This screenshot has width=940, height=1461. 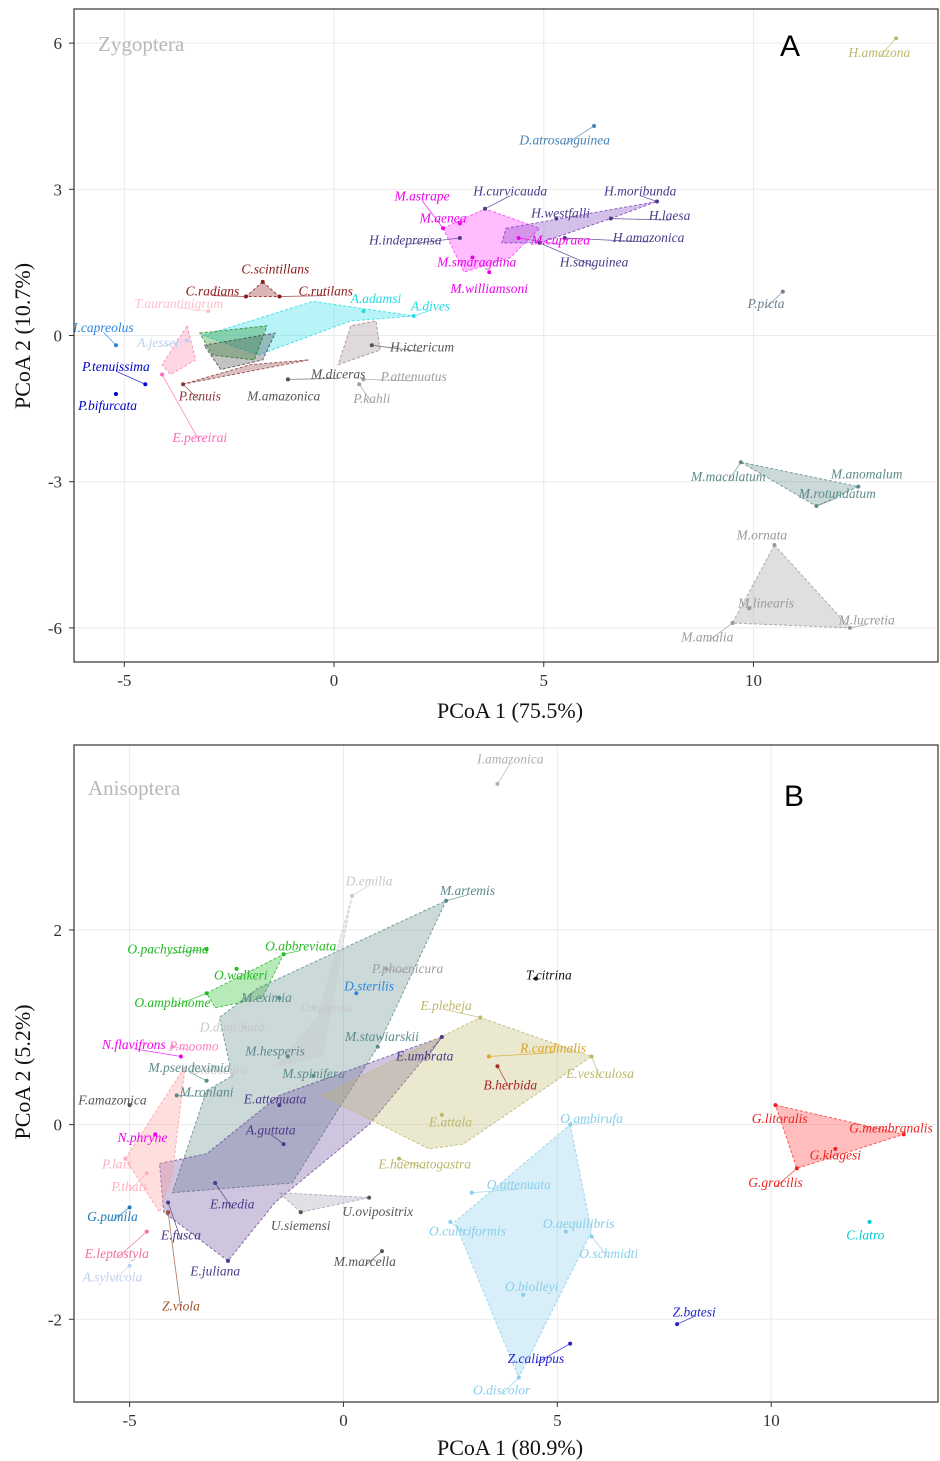 I want to click on x-tick-label: -5, so click(x=130, y=1420).